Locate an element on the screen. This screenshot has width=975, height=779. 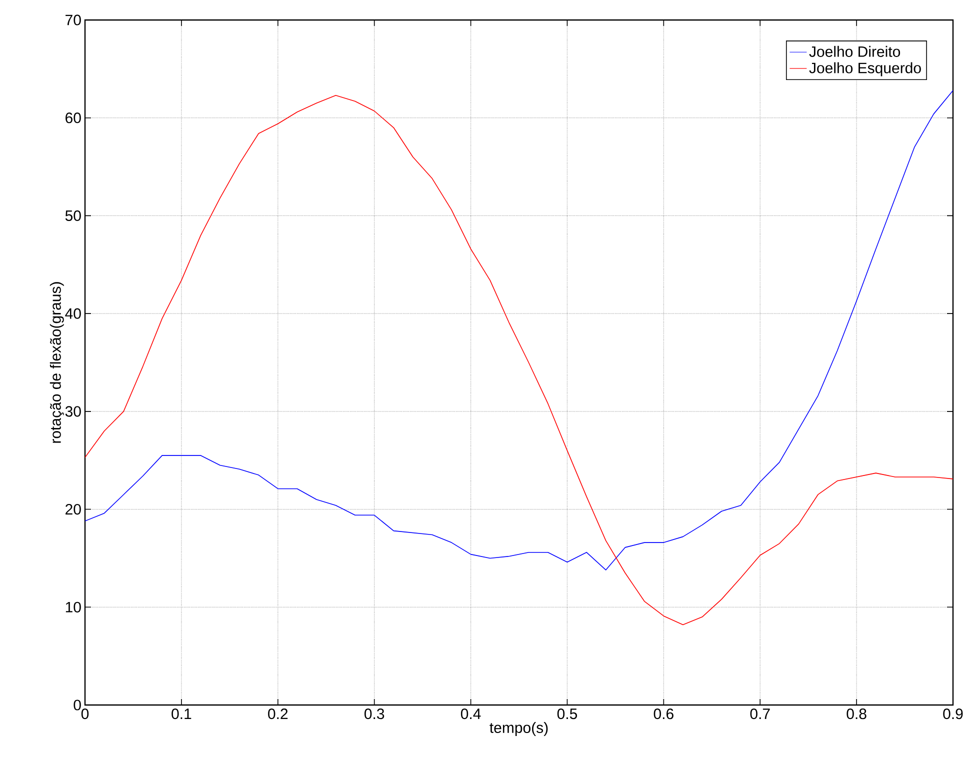
x-tick-label: 0.9 is located at coordinates (953, 714).